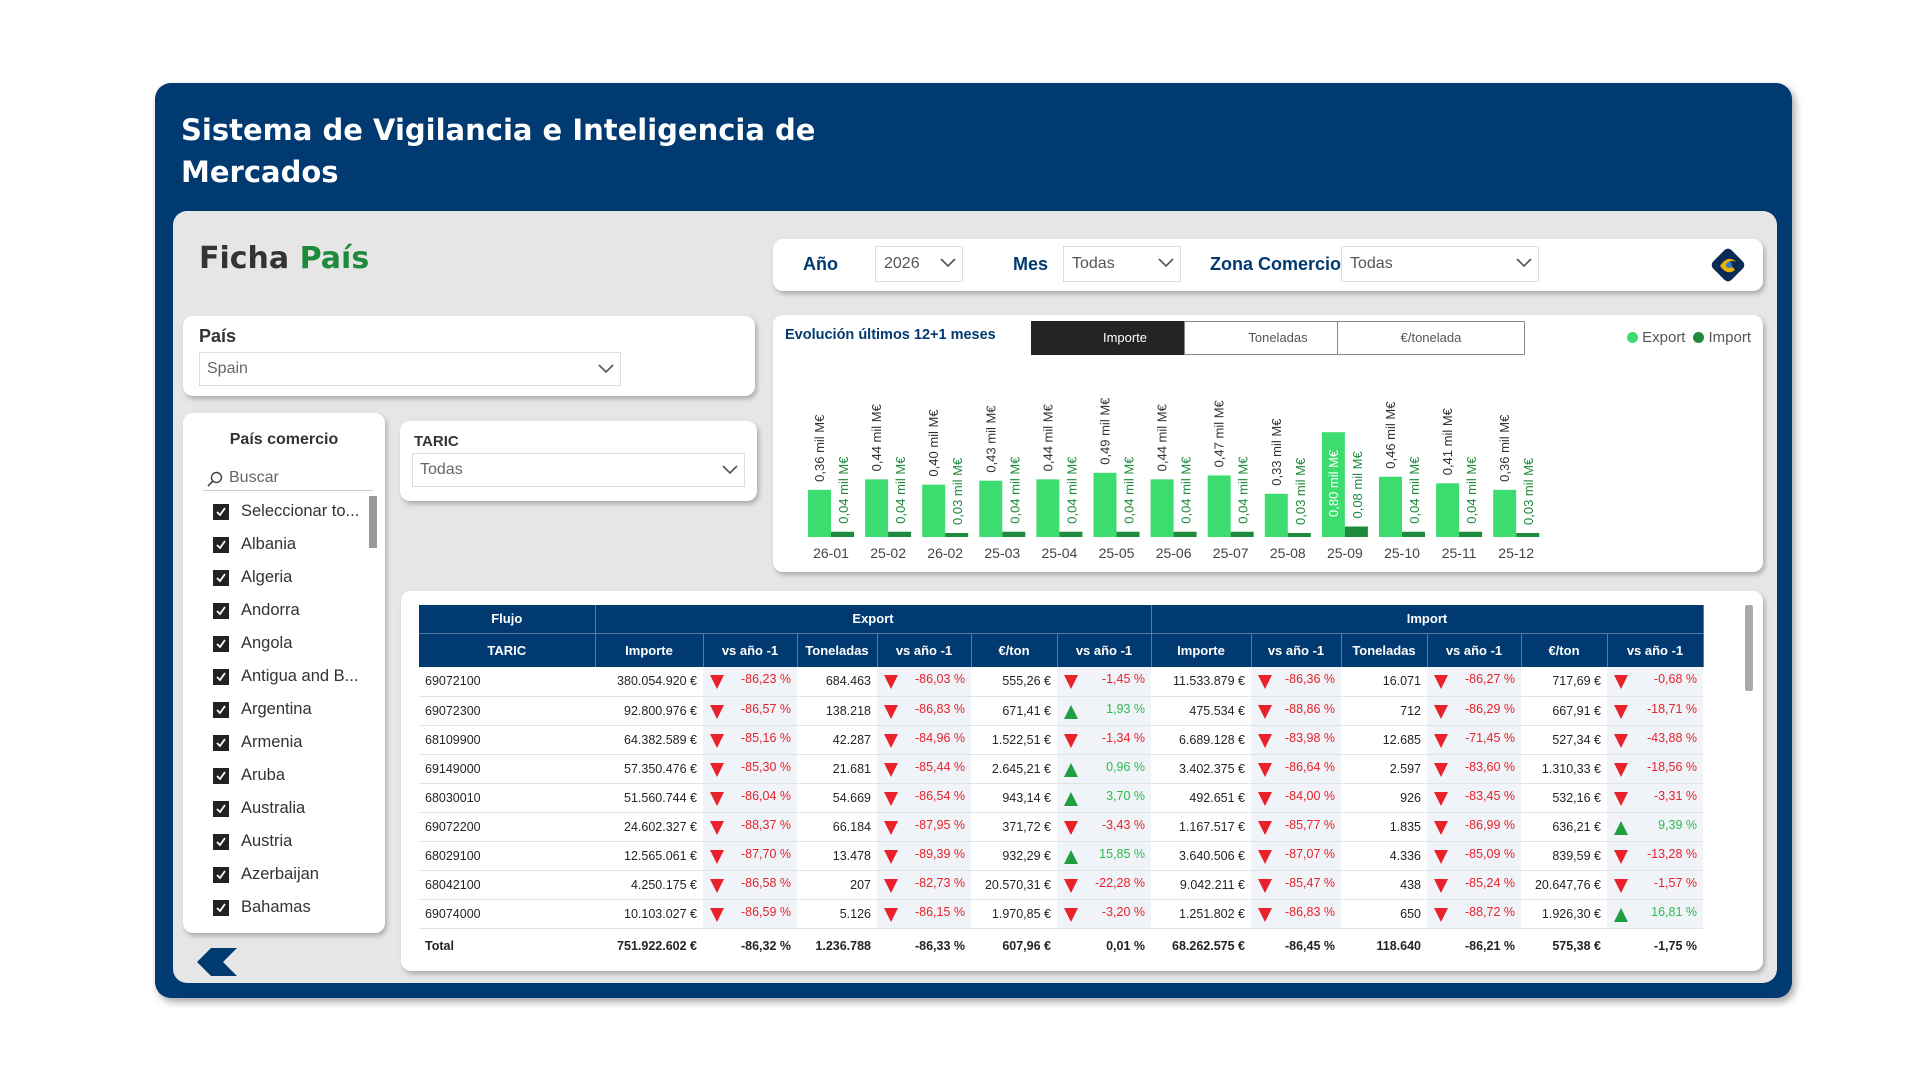 Image resolution: width=1920 pixels, height=1080 pixels. What do you see at coordinates (578, 470) in the screenshot?
I see `taric-dropdown: Todas` at bounding box center [578, 470].